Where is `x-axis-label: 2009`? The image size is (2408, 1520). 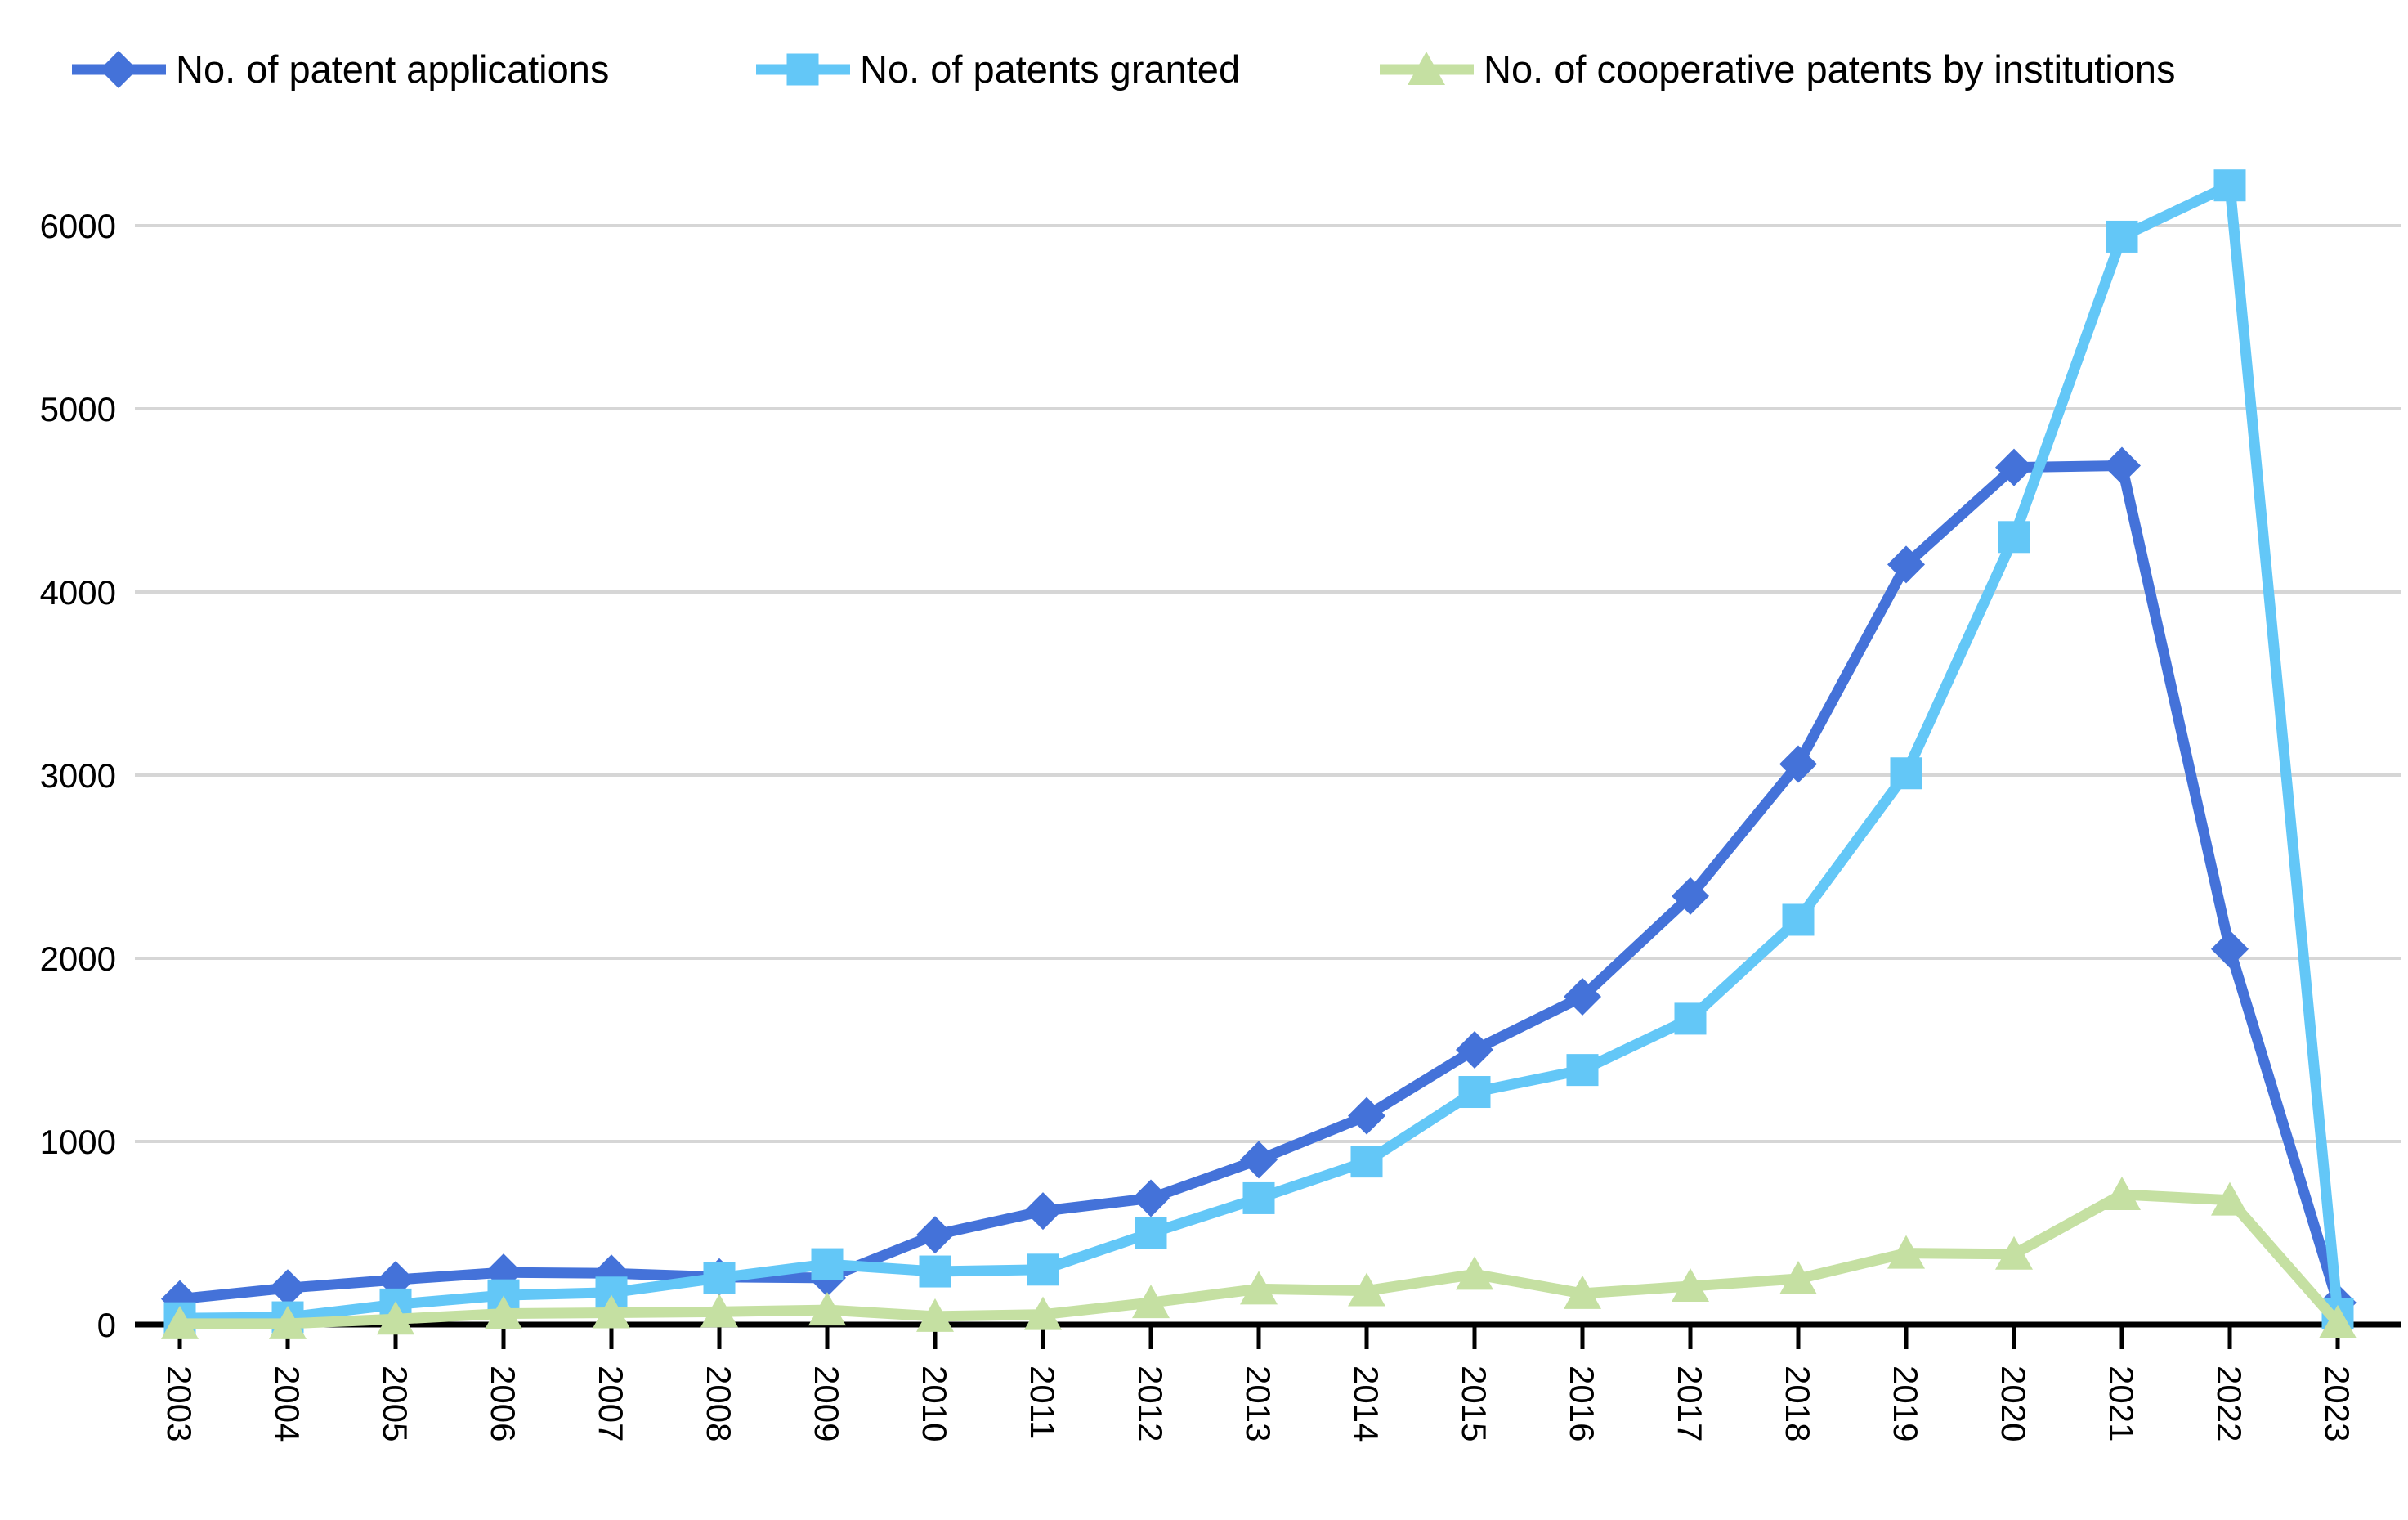 x-axis-label: 2009 is located at coordinates (827, 1403).